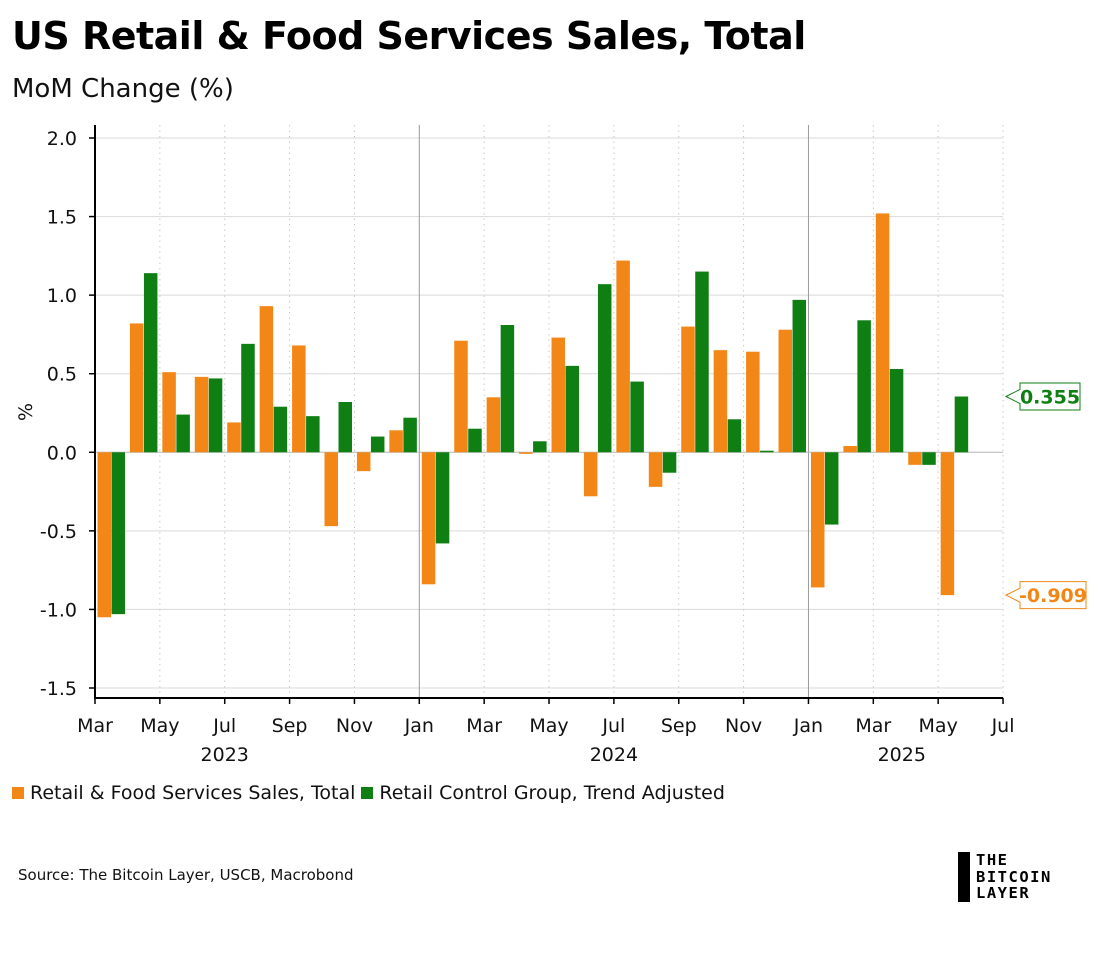 This screenshot has width=1100, height=953. Describe the element at coordinates (367, 793) in the screenshot. I see `legend-swatch-green` at that location.